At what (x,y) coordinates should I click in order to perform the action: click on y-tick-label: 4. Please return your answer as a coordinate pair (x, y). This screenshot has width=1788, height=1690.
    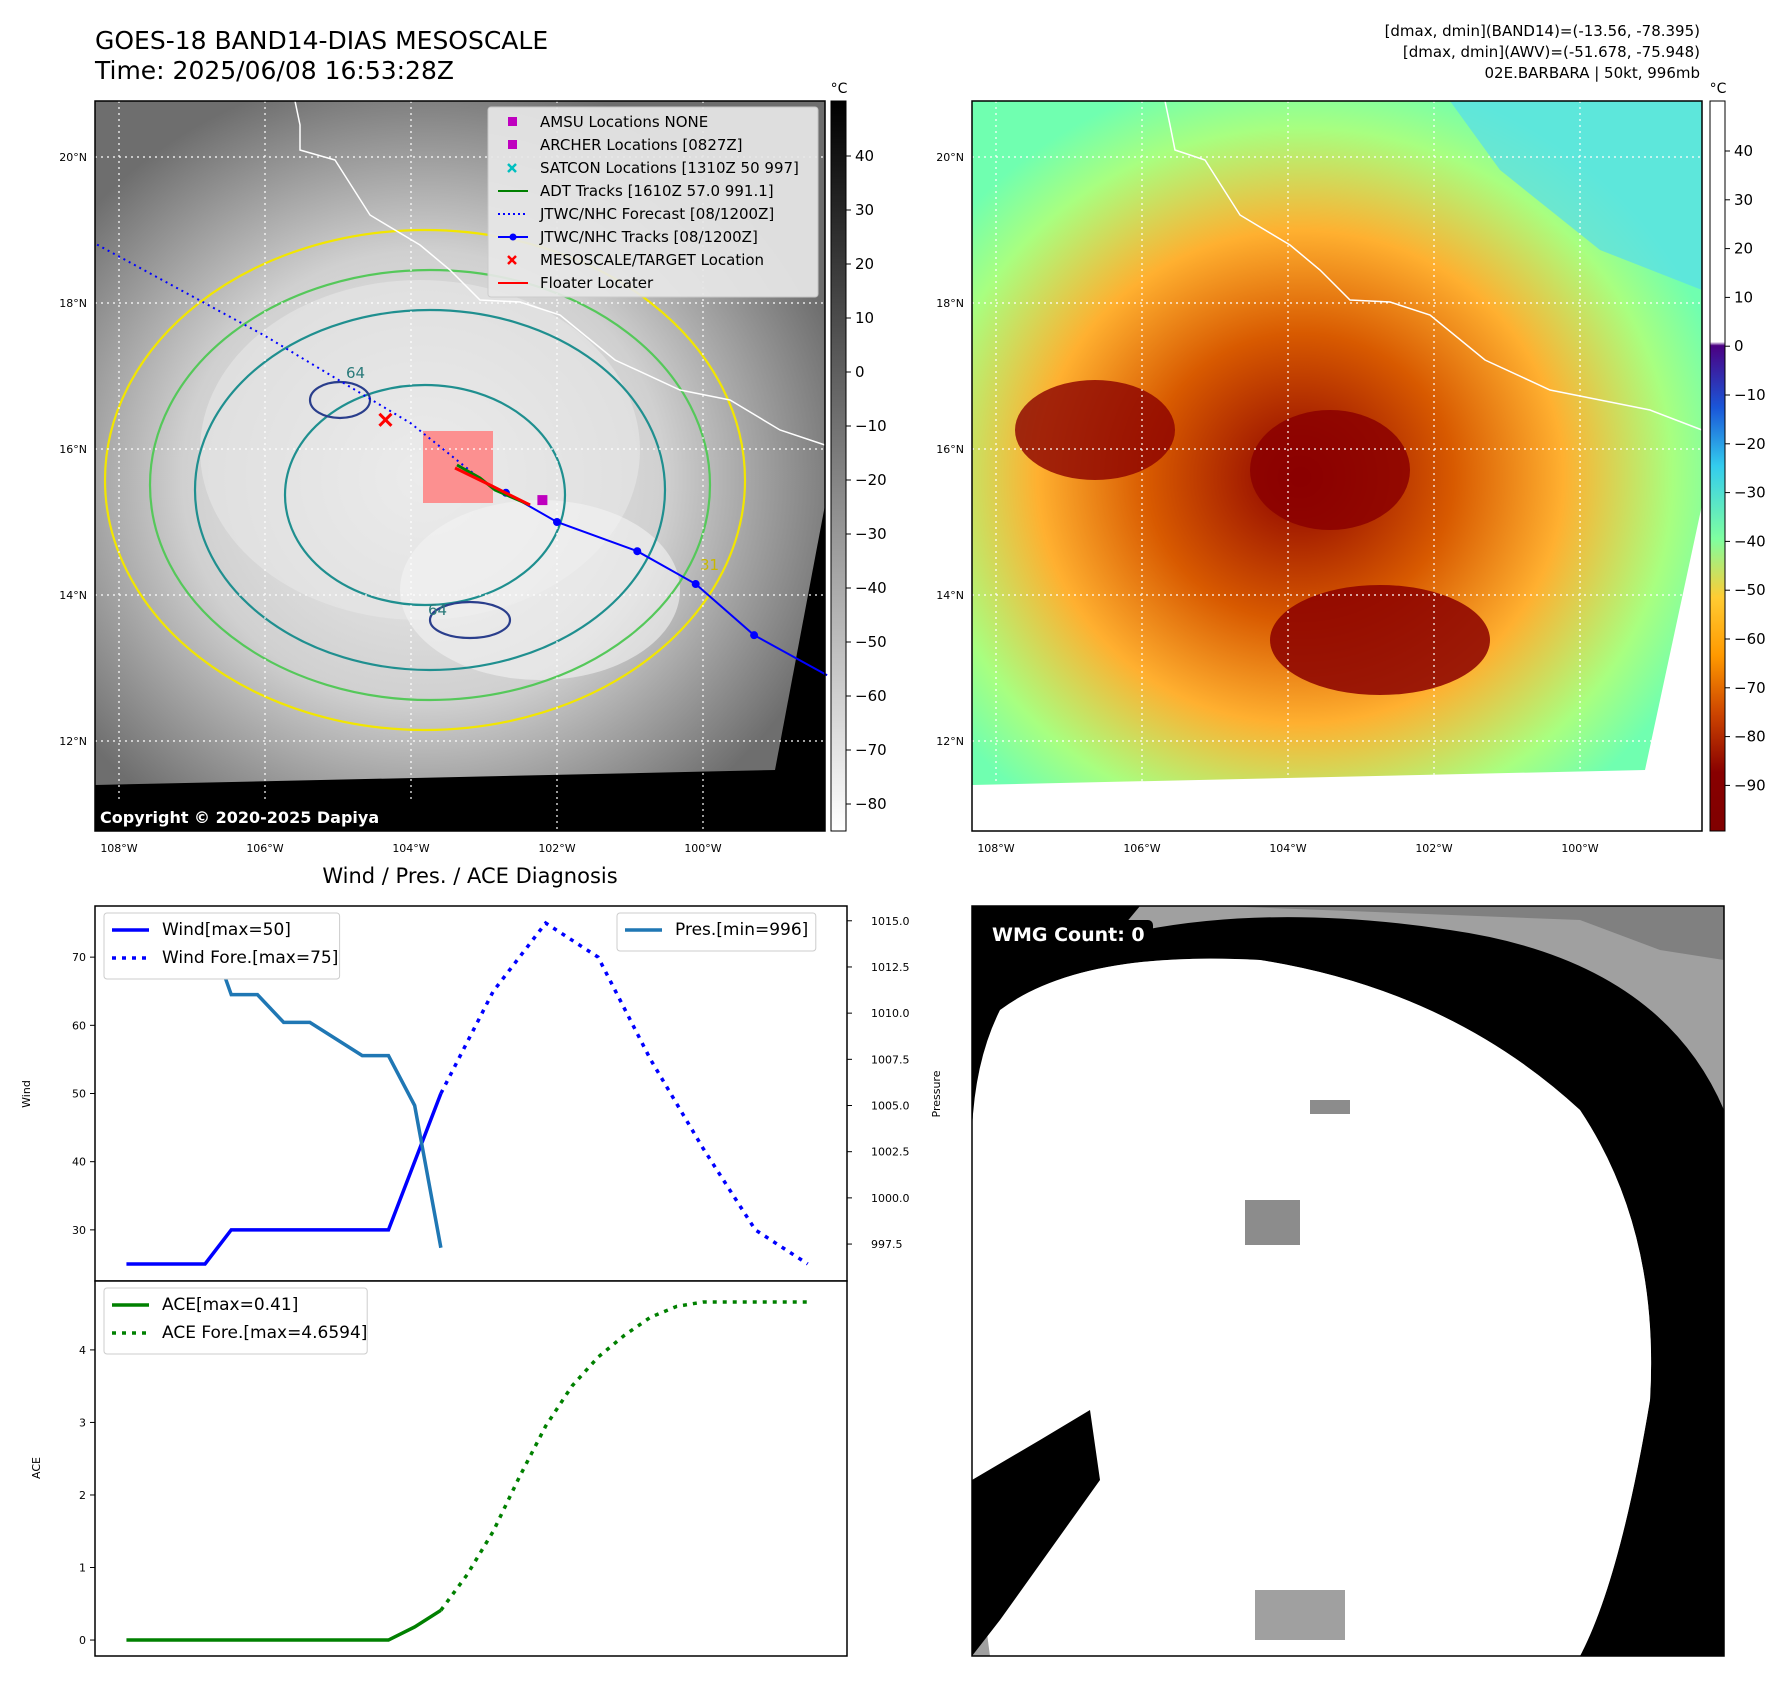
    Looking at the image, I should click on (82, 1350).